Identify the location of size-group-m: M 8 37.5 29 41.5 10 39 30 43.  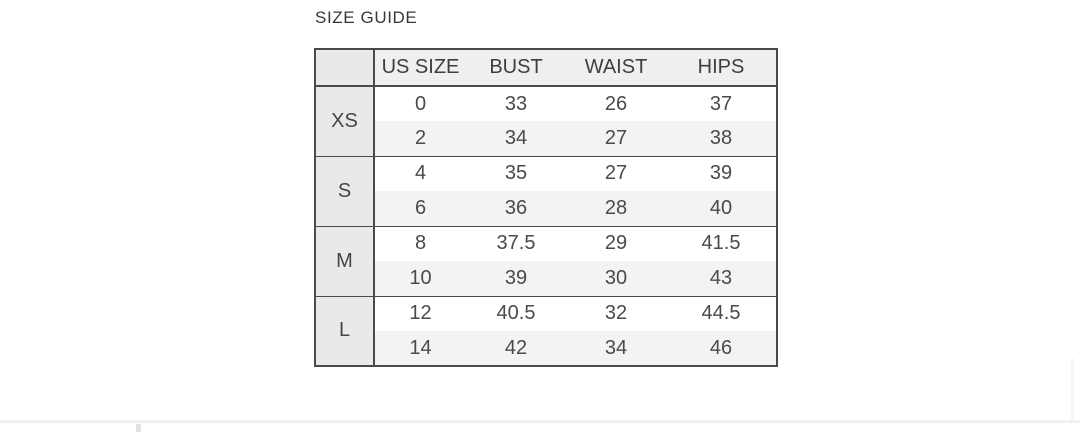
(546, 261).